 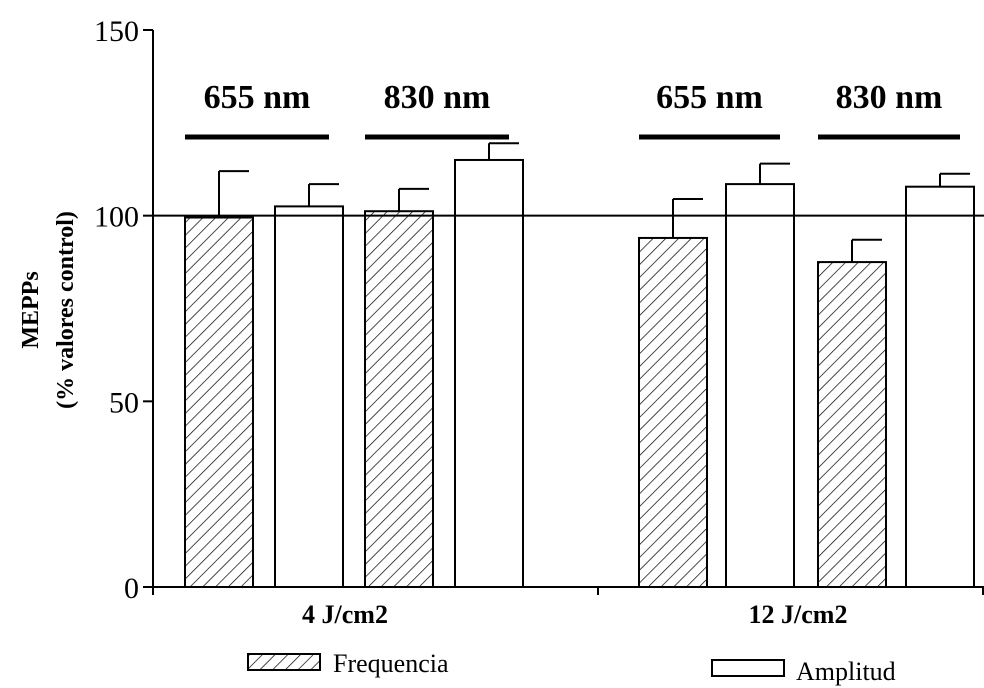 What do you see at coordinates (846, 671) in the screenshot?
I see `legend-label-amplitud: Amplitud` at bounding box center [846, 671].